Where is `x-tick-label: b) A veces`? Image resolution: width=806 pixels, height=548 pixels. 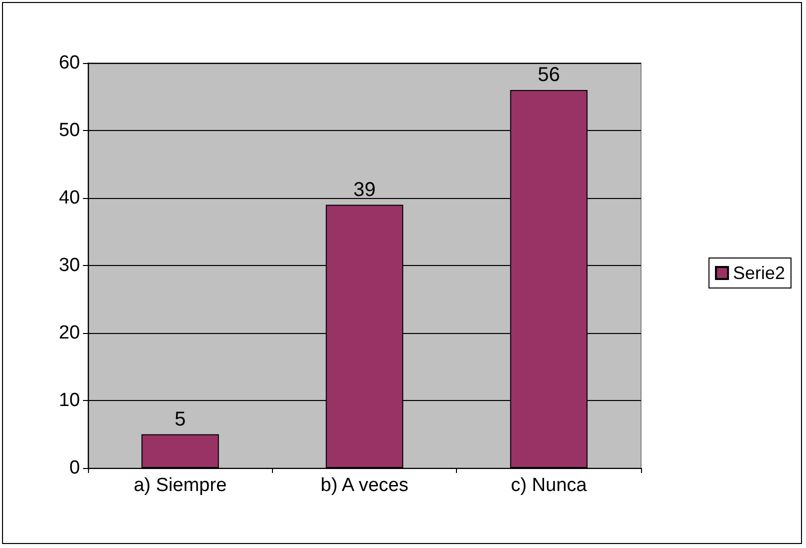
x-tick-label: b) A veces is located at coordinates (364, 485).